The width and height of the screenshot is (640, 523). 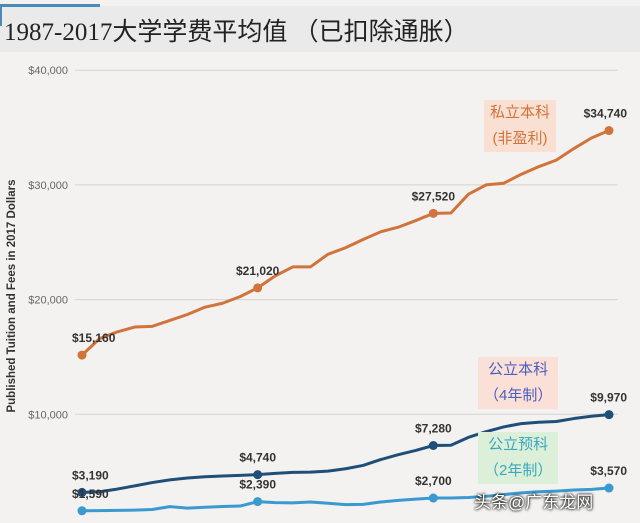 I want to click on title-bar, so click(x=320, y=29).